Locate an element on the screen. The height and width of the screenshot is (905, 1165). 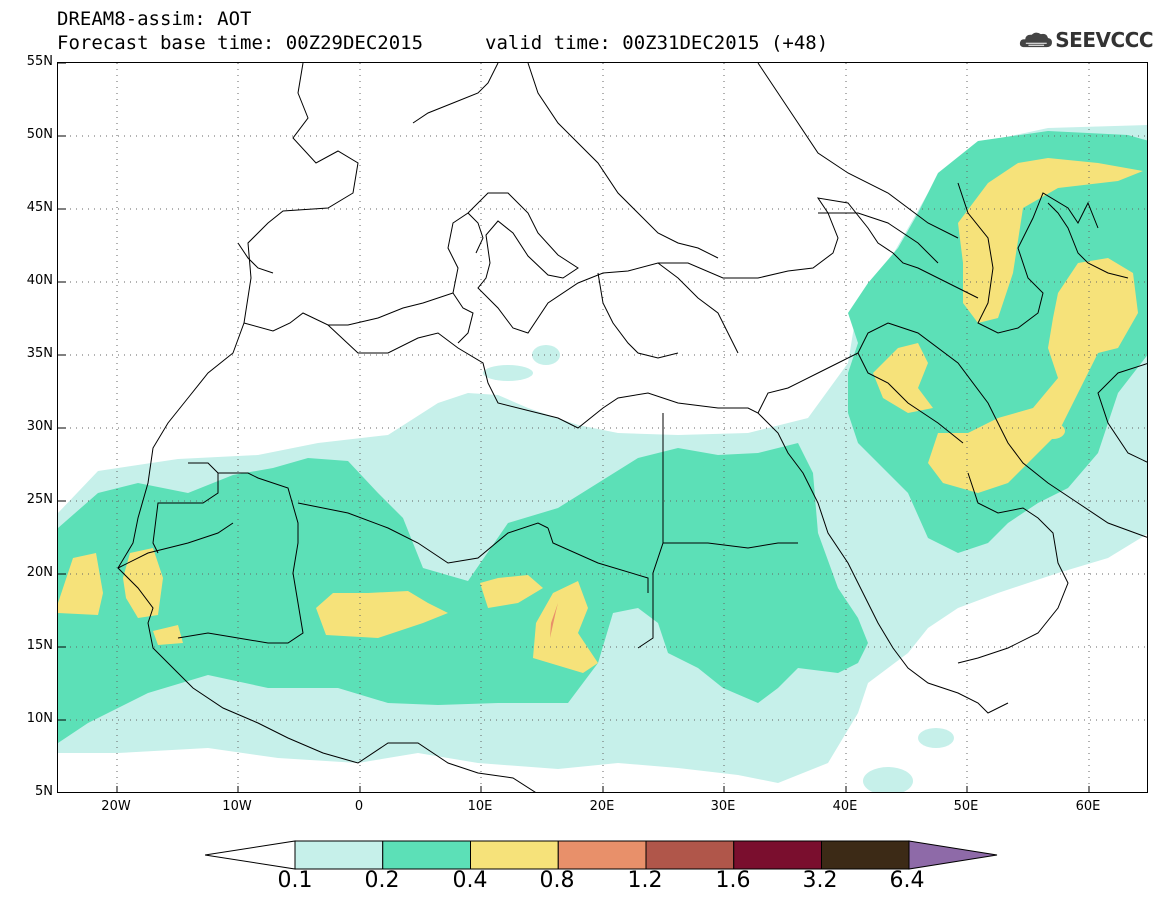
lon-label-60e: 60E is located at coordinates (1088, 806).